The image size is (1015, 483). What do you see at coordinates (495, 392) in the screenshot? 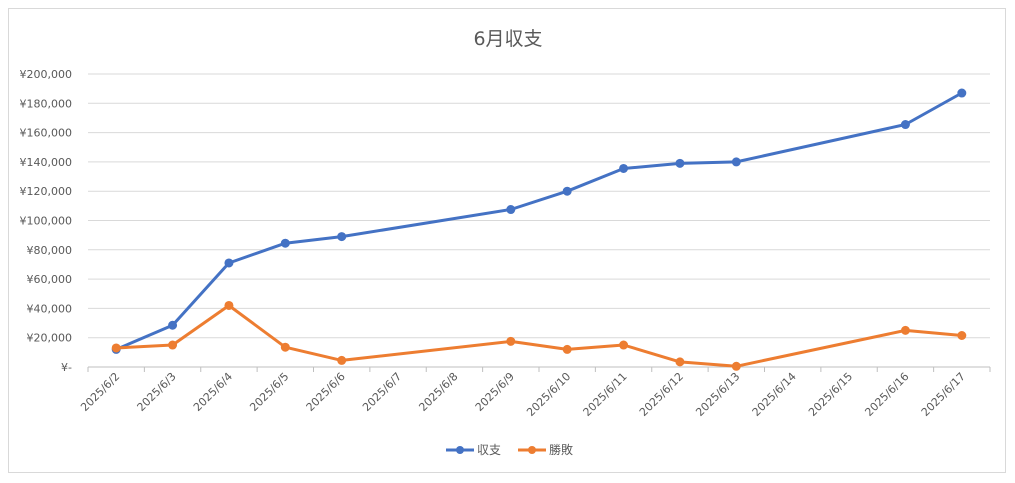
I see `x-tick-label: 2025/6/9` at bounding box center [495, 392].